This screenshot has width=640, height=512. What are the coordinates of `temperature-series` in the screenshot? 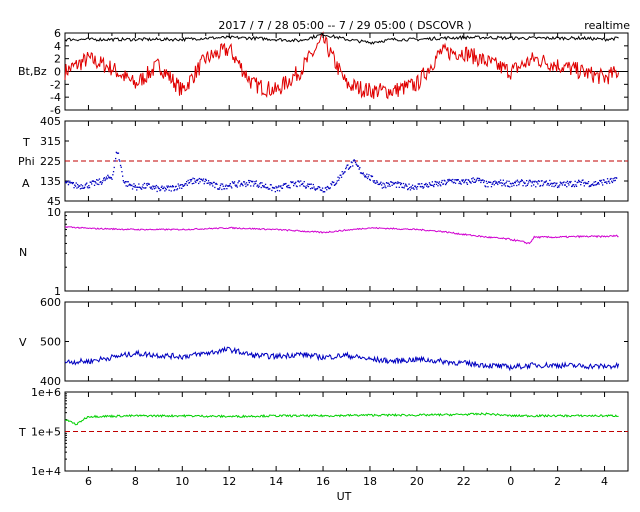 It's located at (346, 422).